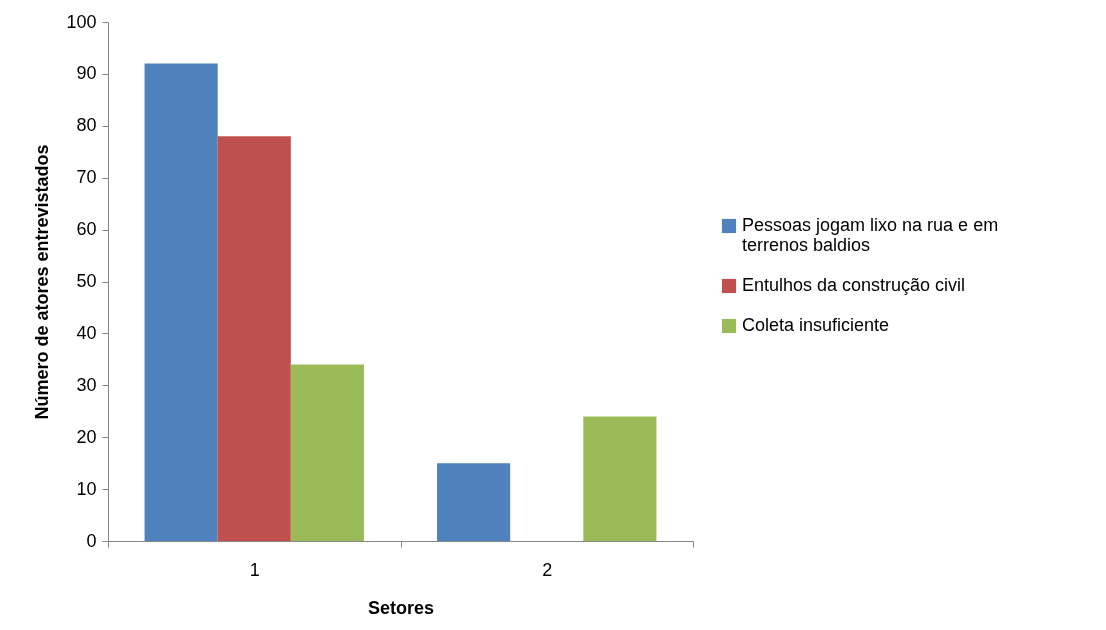  What do you see at coordinates (86, 177) in the screenshot?
I see `y-tick-label: 70` at bounding box center [86, 177].